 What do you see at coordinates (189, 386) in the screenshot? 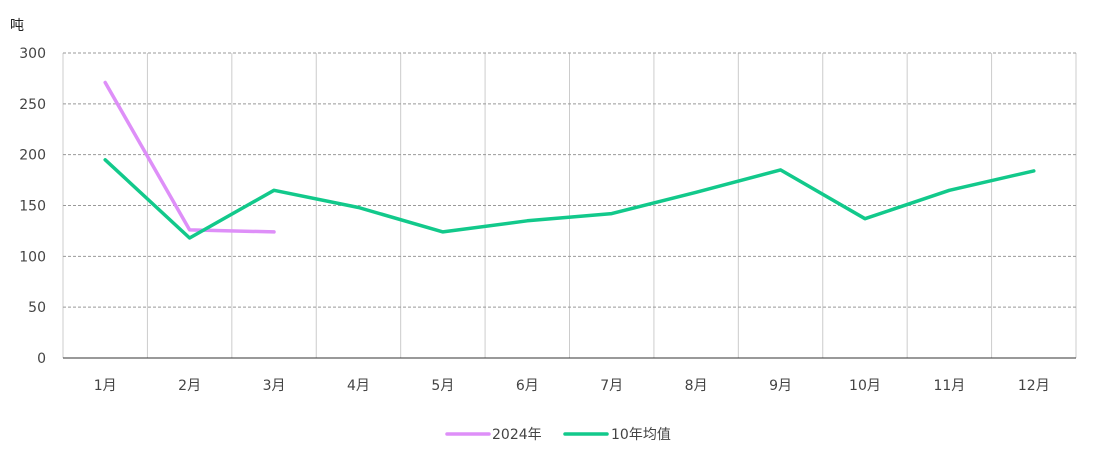
I see `x-tick-label: 2月` at bounding box center [189, 386].